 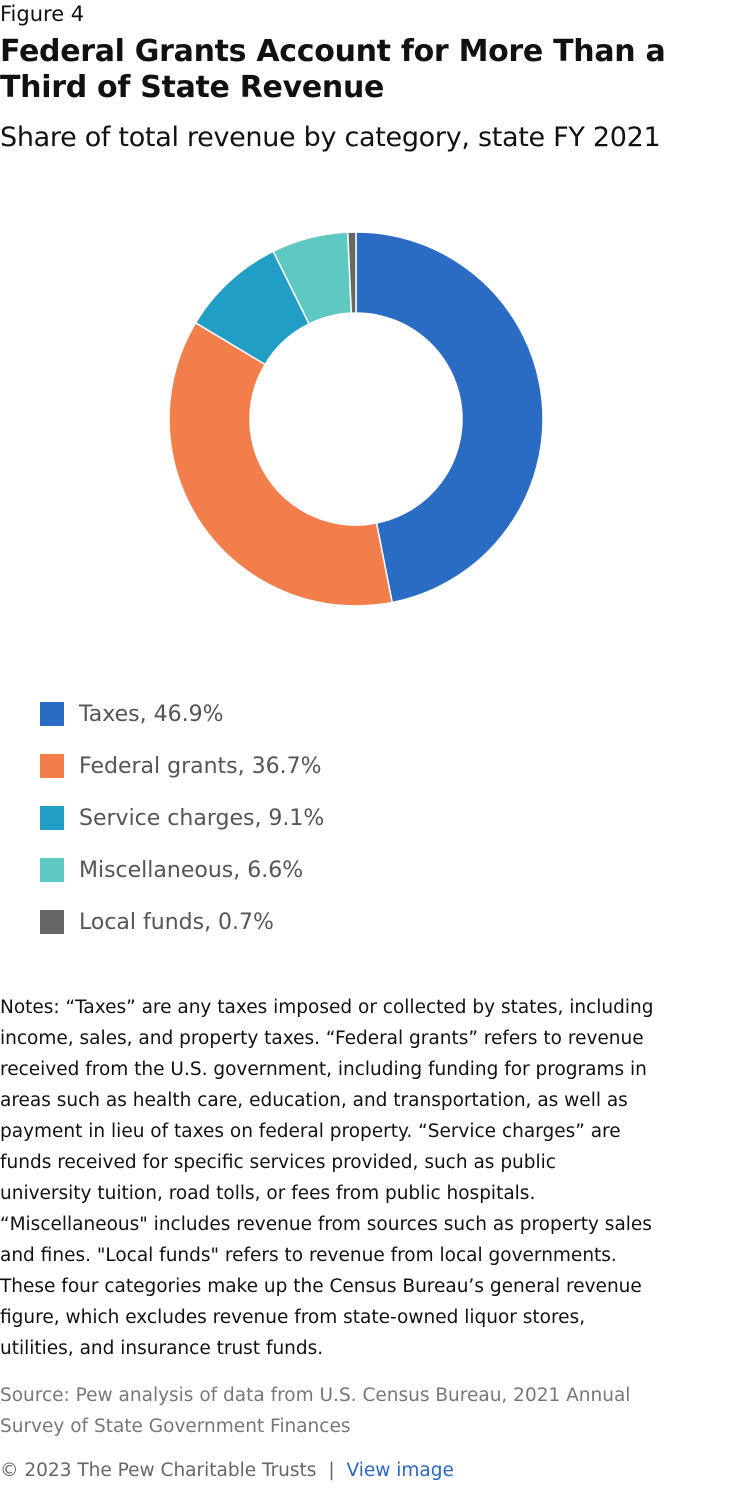 I want to click on legend-label: Miscellaneous, 6.6%, so click(x=191, y=870).